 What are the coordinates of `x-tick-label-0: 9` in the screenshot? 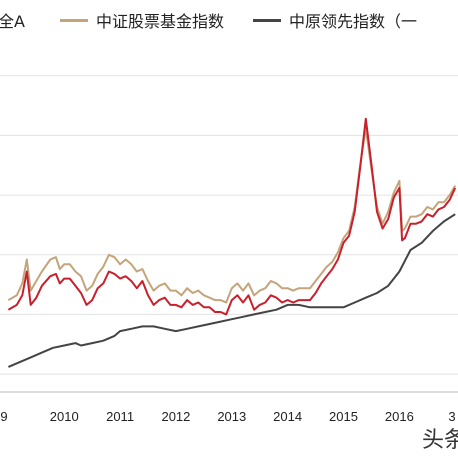 It's located at (3, 416).